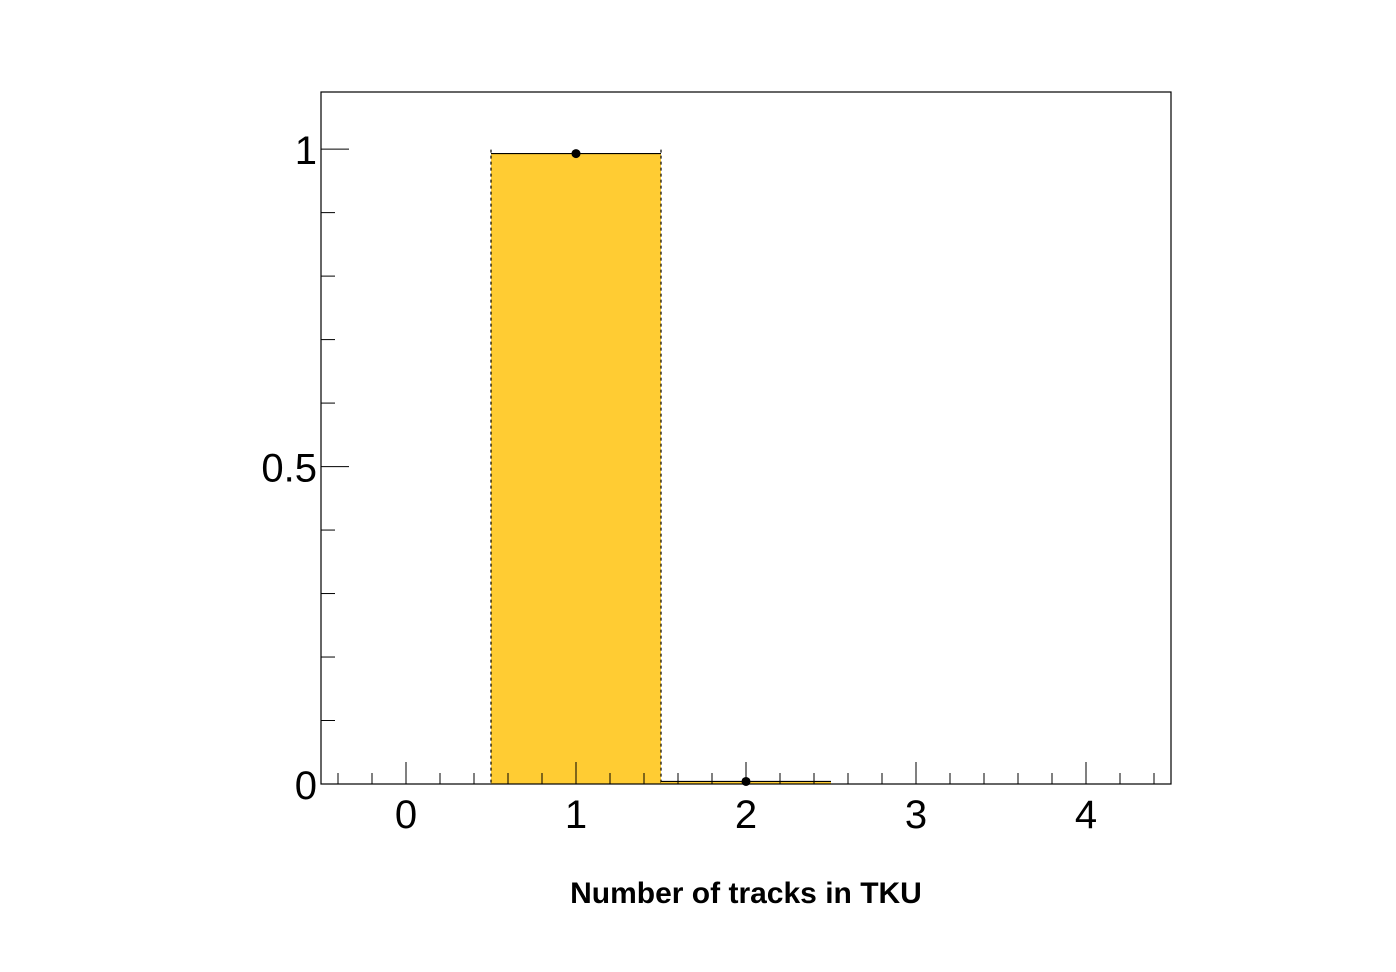 This screenshot has height=972, width=1396. Describe the element at coordinates (306, 786) in the screenshot. I see `y-tick-label: 0` at that location.